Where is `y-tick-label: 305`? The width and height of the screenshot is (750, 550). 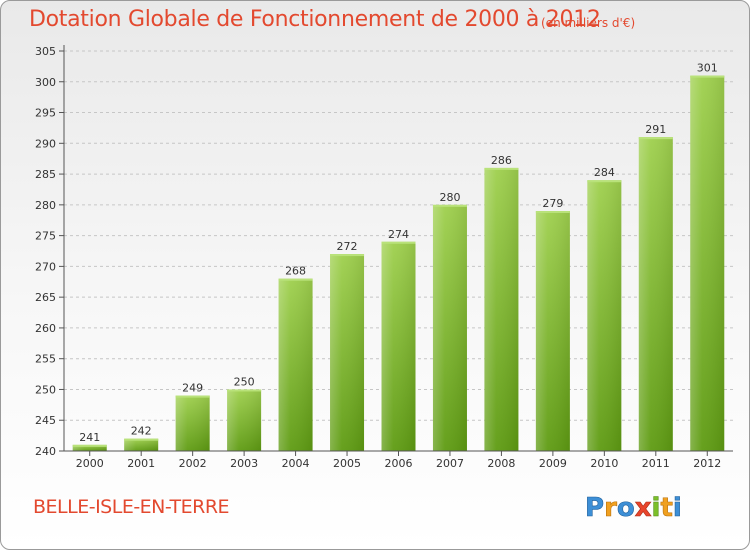 y-tick-label: 305 is located at coordinates (45, 51).